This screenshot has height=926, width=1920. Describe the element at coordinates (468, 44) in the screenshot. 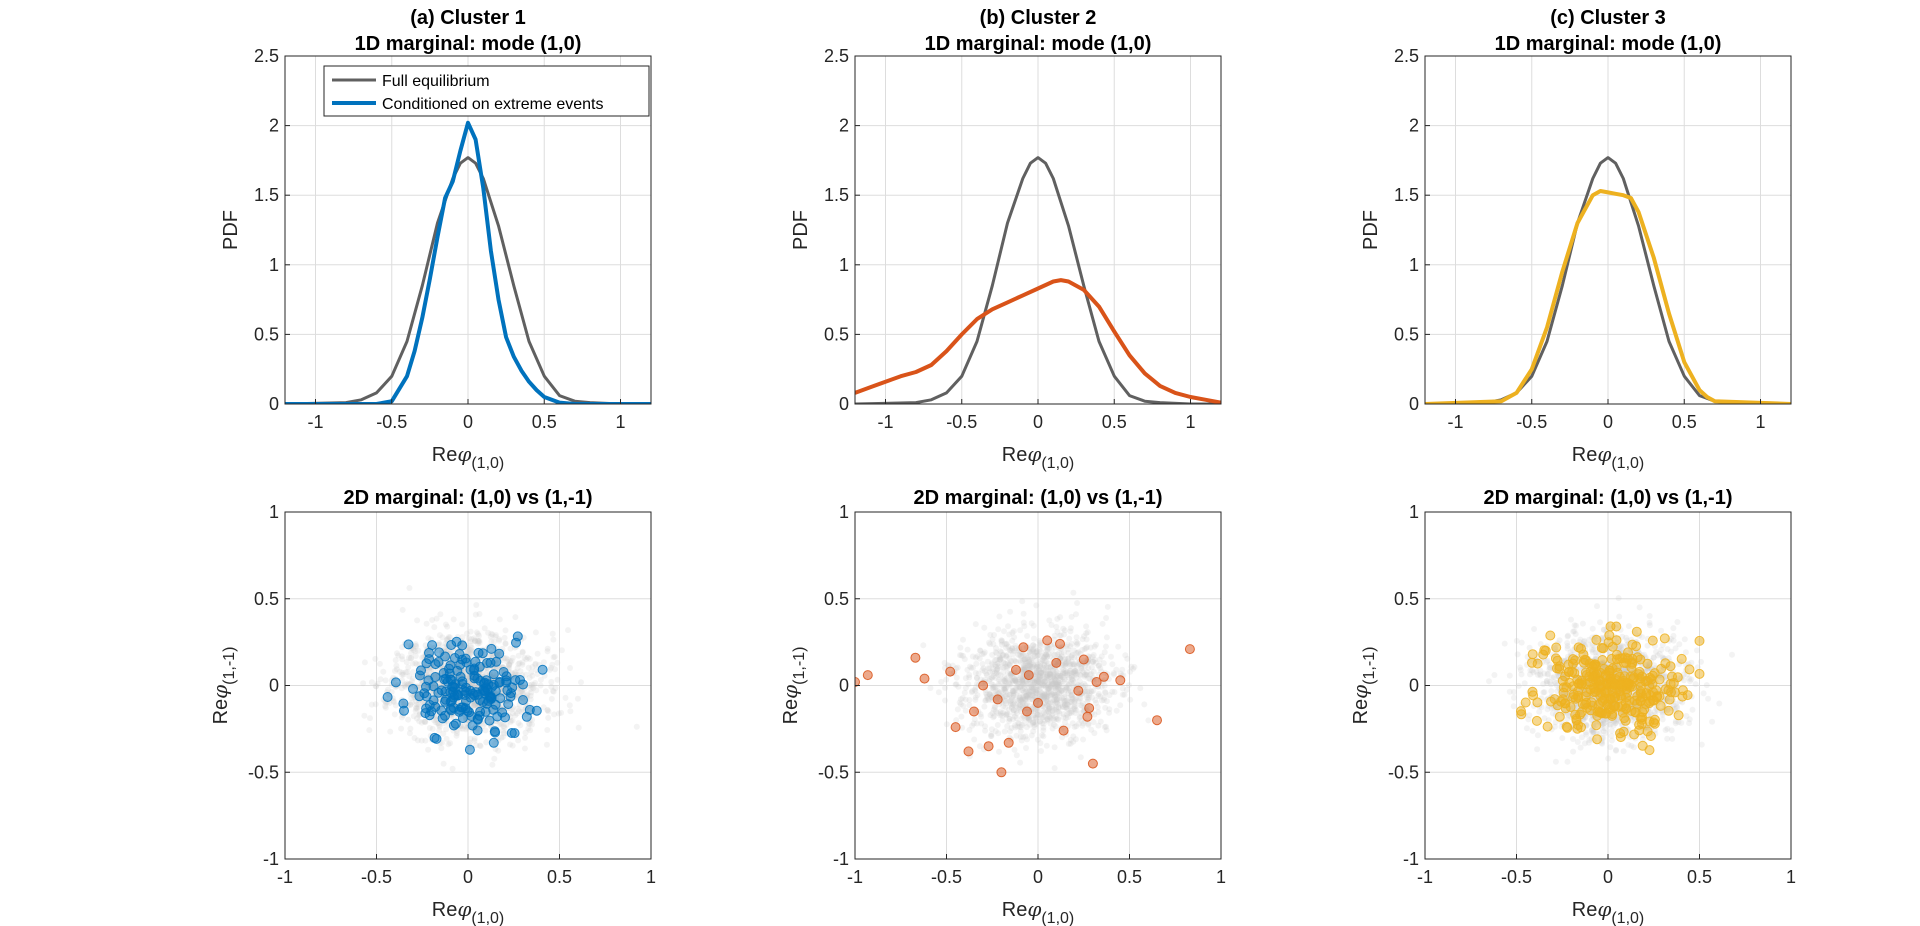

I see `chart-subtitle: 1D marginal: mode (1,0)` at that location.